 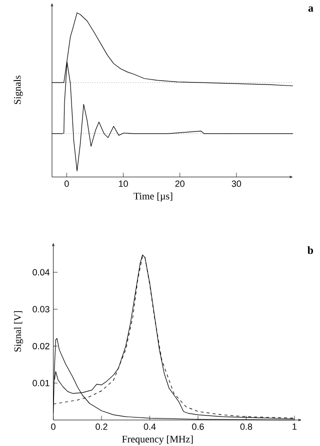 I want to click on x-tick-label: 0.6, so click(x=198, y=427).